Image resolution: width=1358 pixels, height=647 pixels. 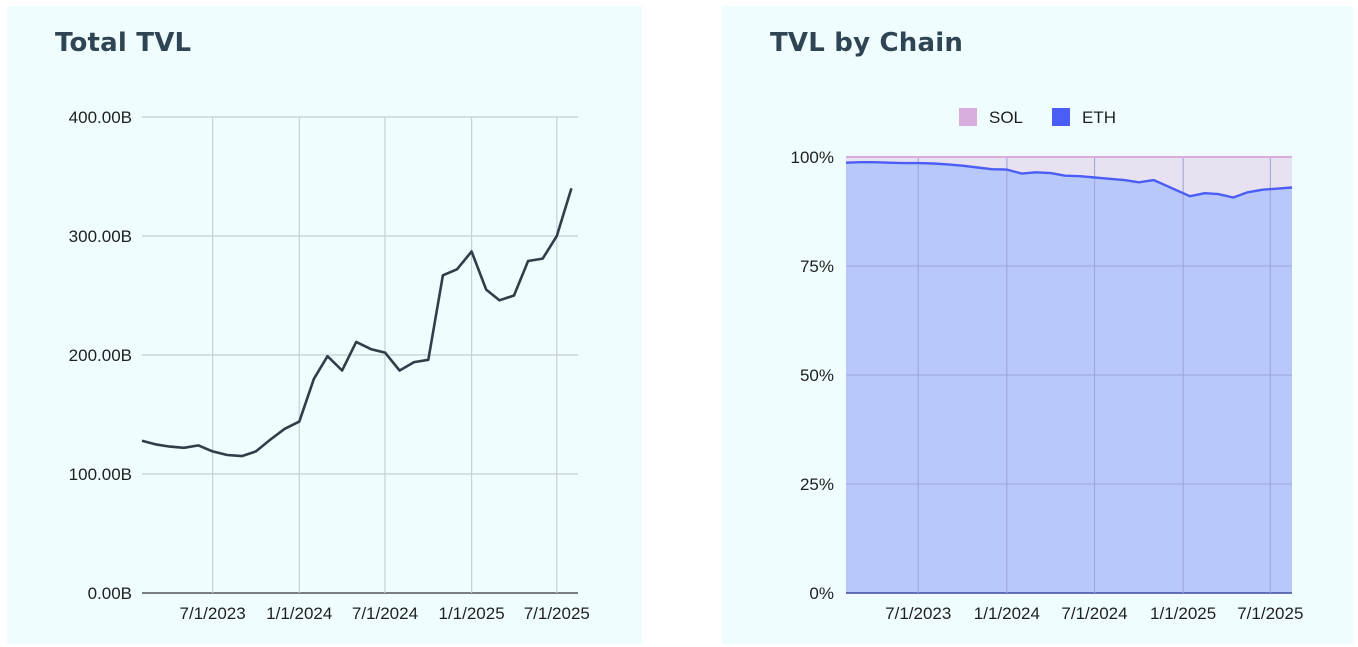 What do you see at coordinates (1099, 117) in the screenshot?
I see `legend-label-eth: ETH` at bounding box center [1099, 117].